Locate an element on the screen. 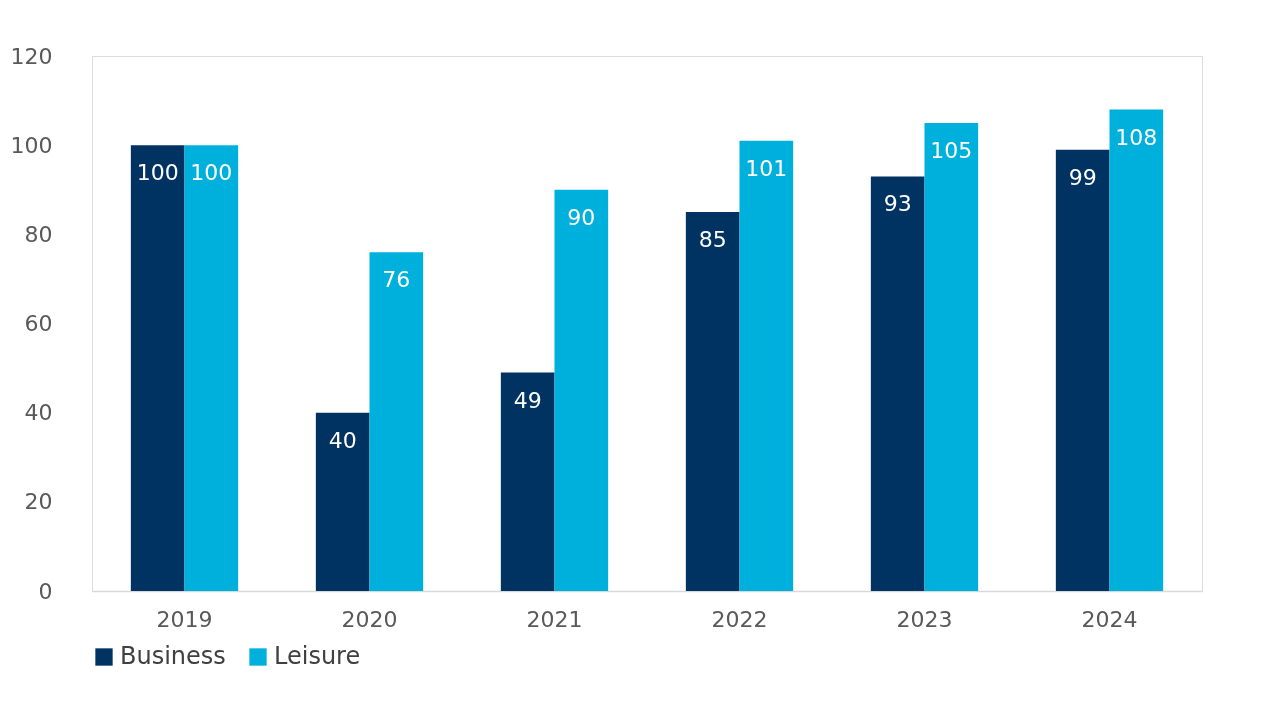 The image size is (1274, 711). data-label: 93 is located at coordinates (897, 204).